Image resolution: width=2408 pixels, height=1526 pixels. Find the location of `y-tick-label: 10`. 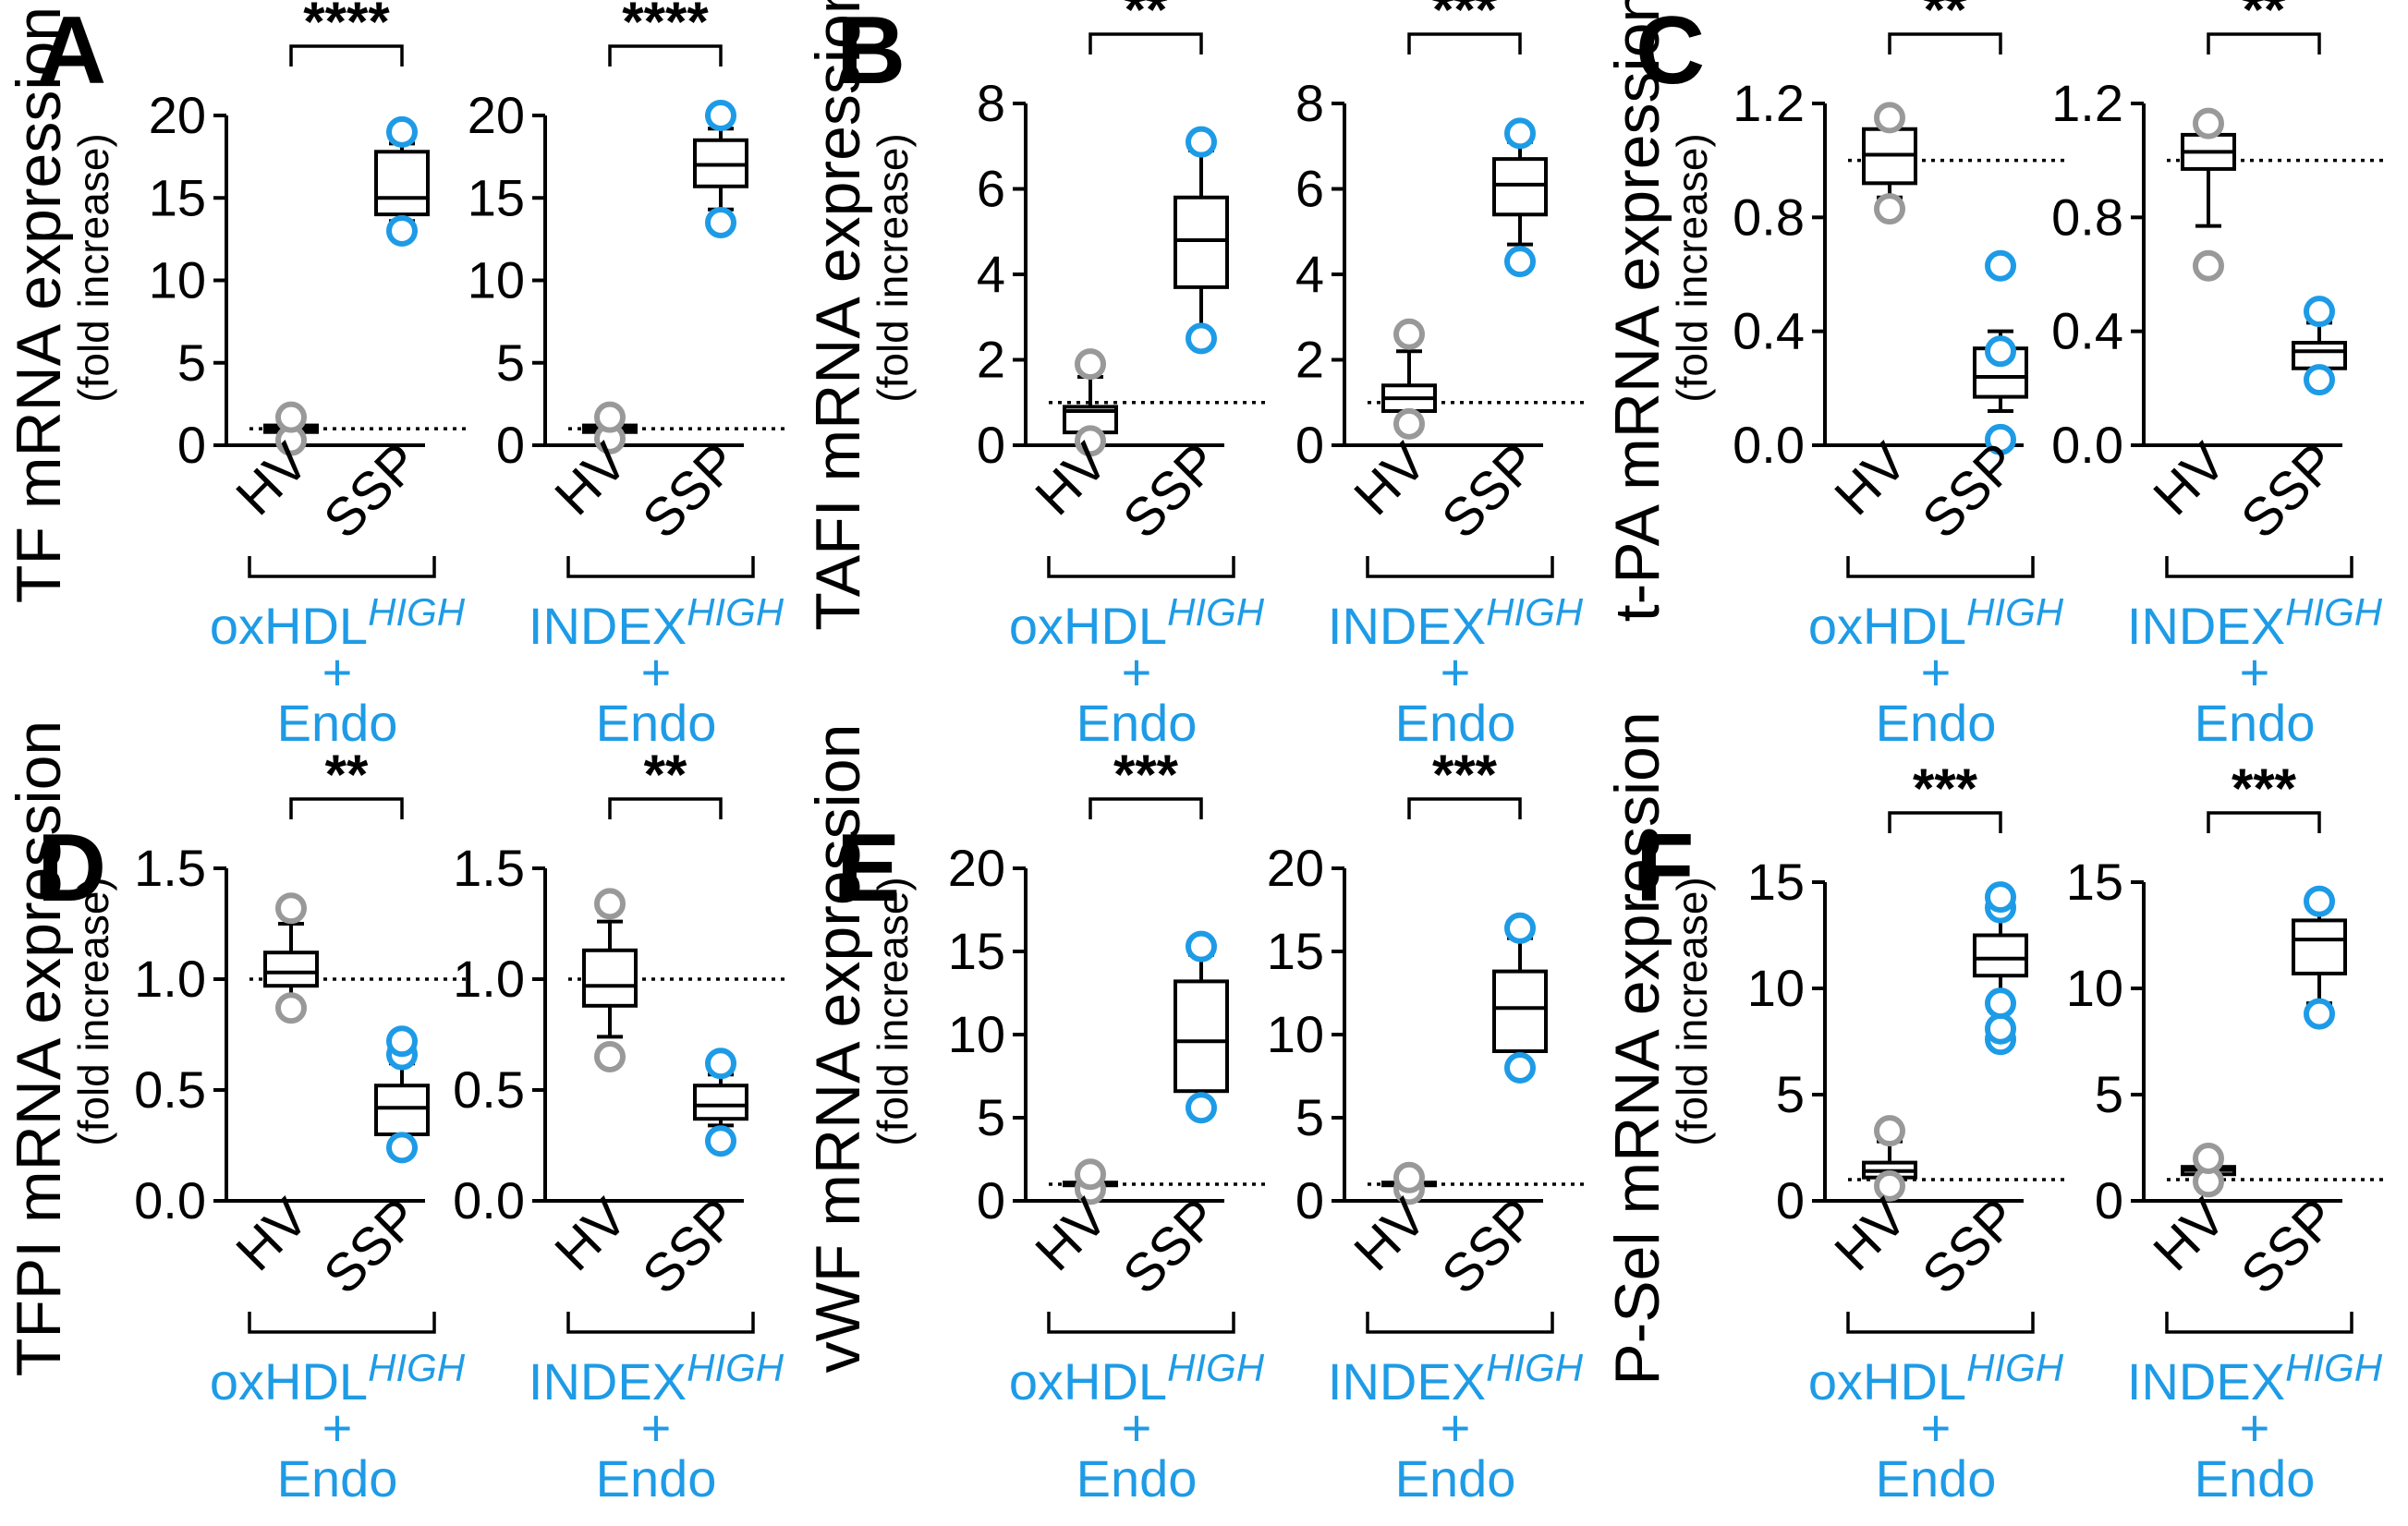

y-tick-label: 10 is located at coordinates (177, 280).